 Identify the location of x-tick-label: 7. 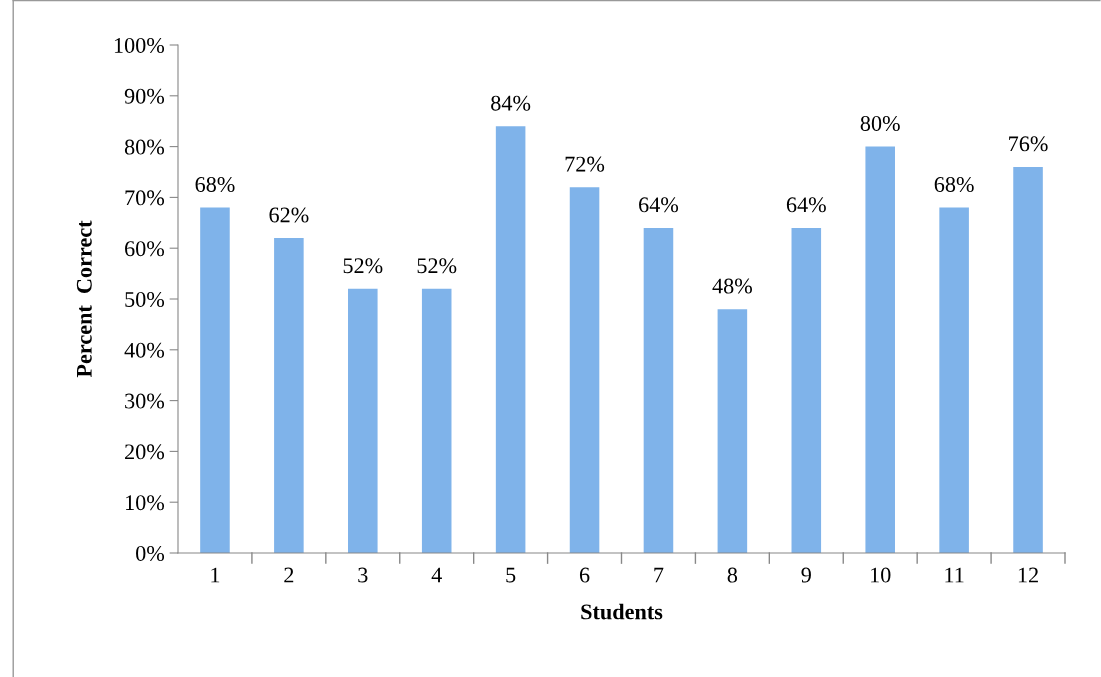
(659, 575).